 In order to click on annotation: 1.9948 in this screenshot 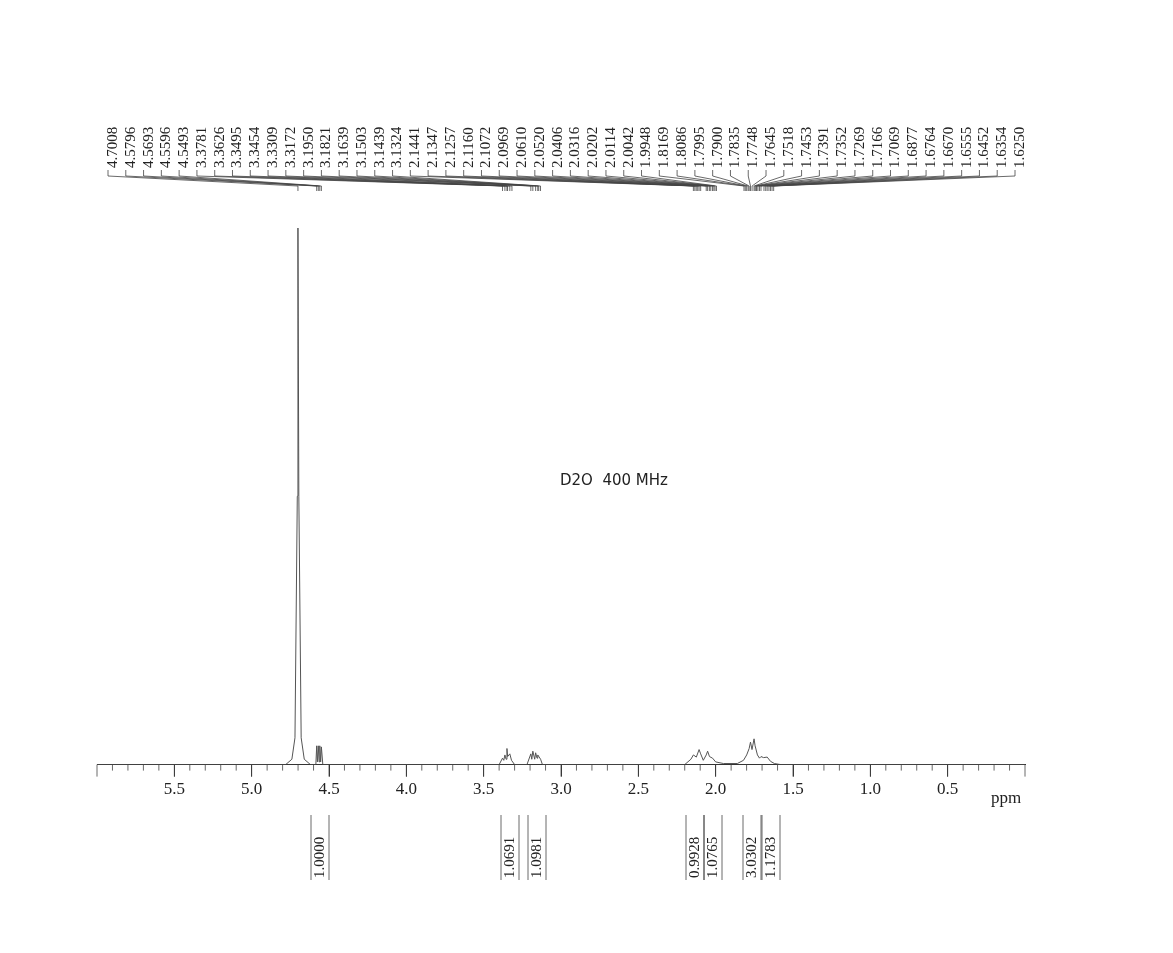, I will do `click(645, 147)`.